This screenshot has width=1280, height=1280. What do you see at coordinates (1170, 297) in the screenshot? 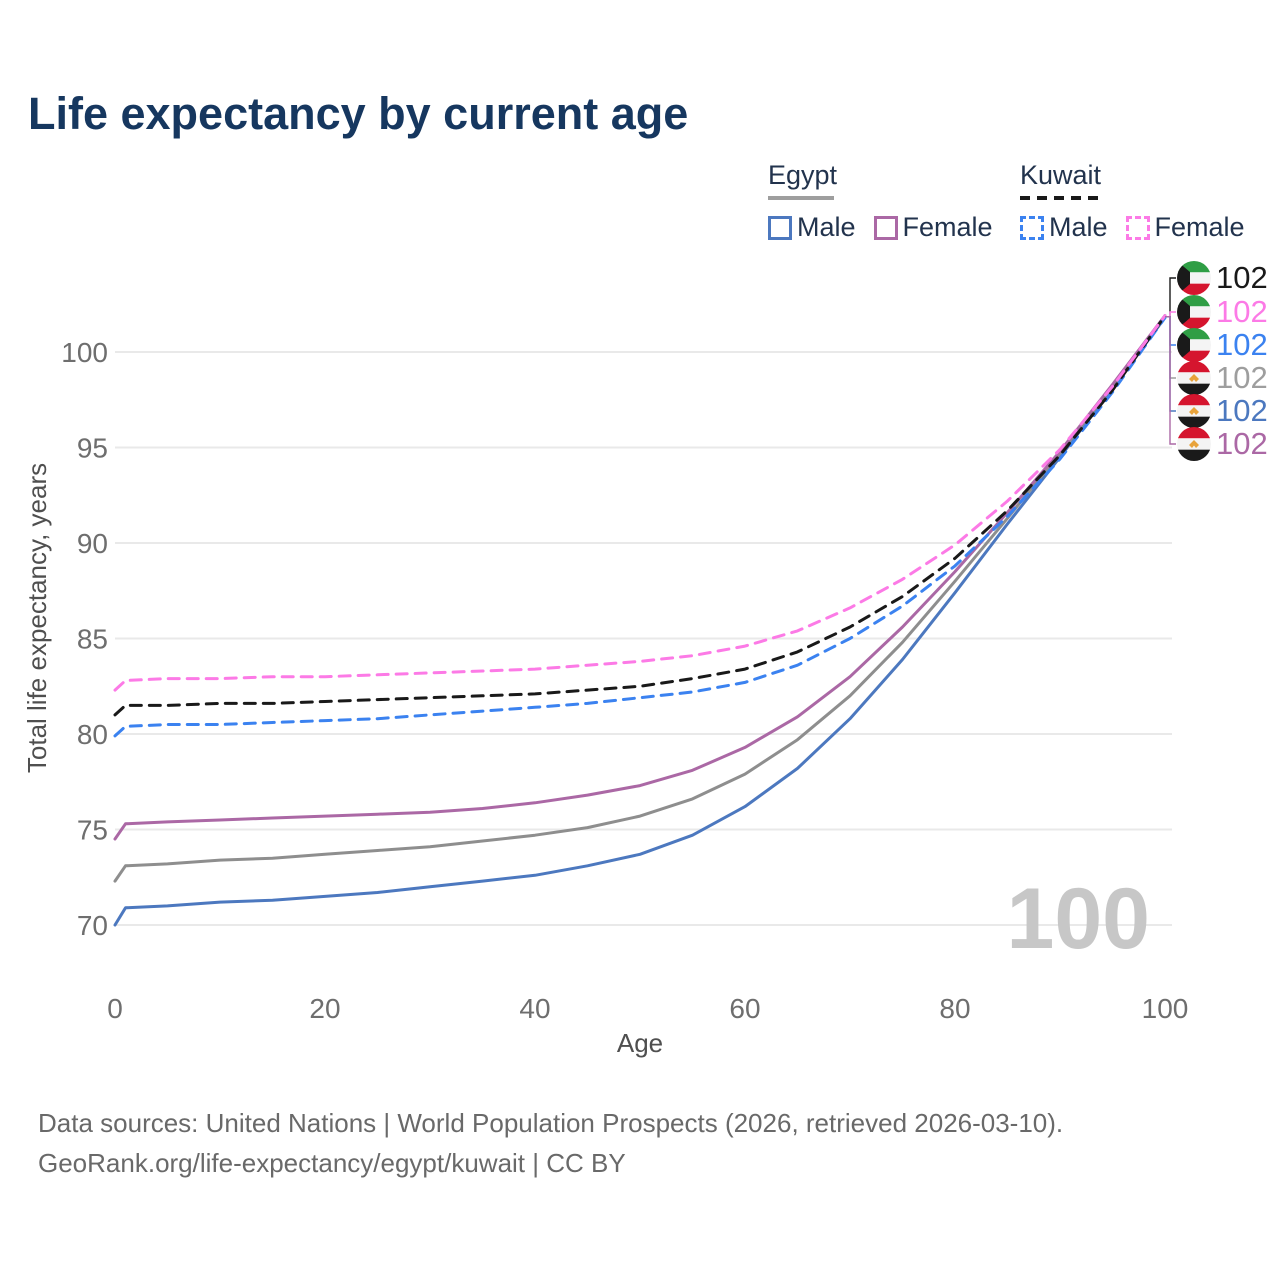
I see `end-label-connector-kuwait-total` at bounding box center [1170, 297].